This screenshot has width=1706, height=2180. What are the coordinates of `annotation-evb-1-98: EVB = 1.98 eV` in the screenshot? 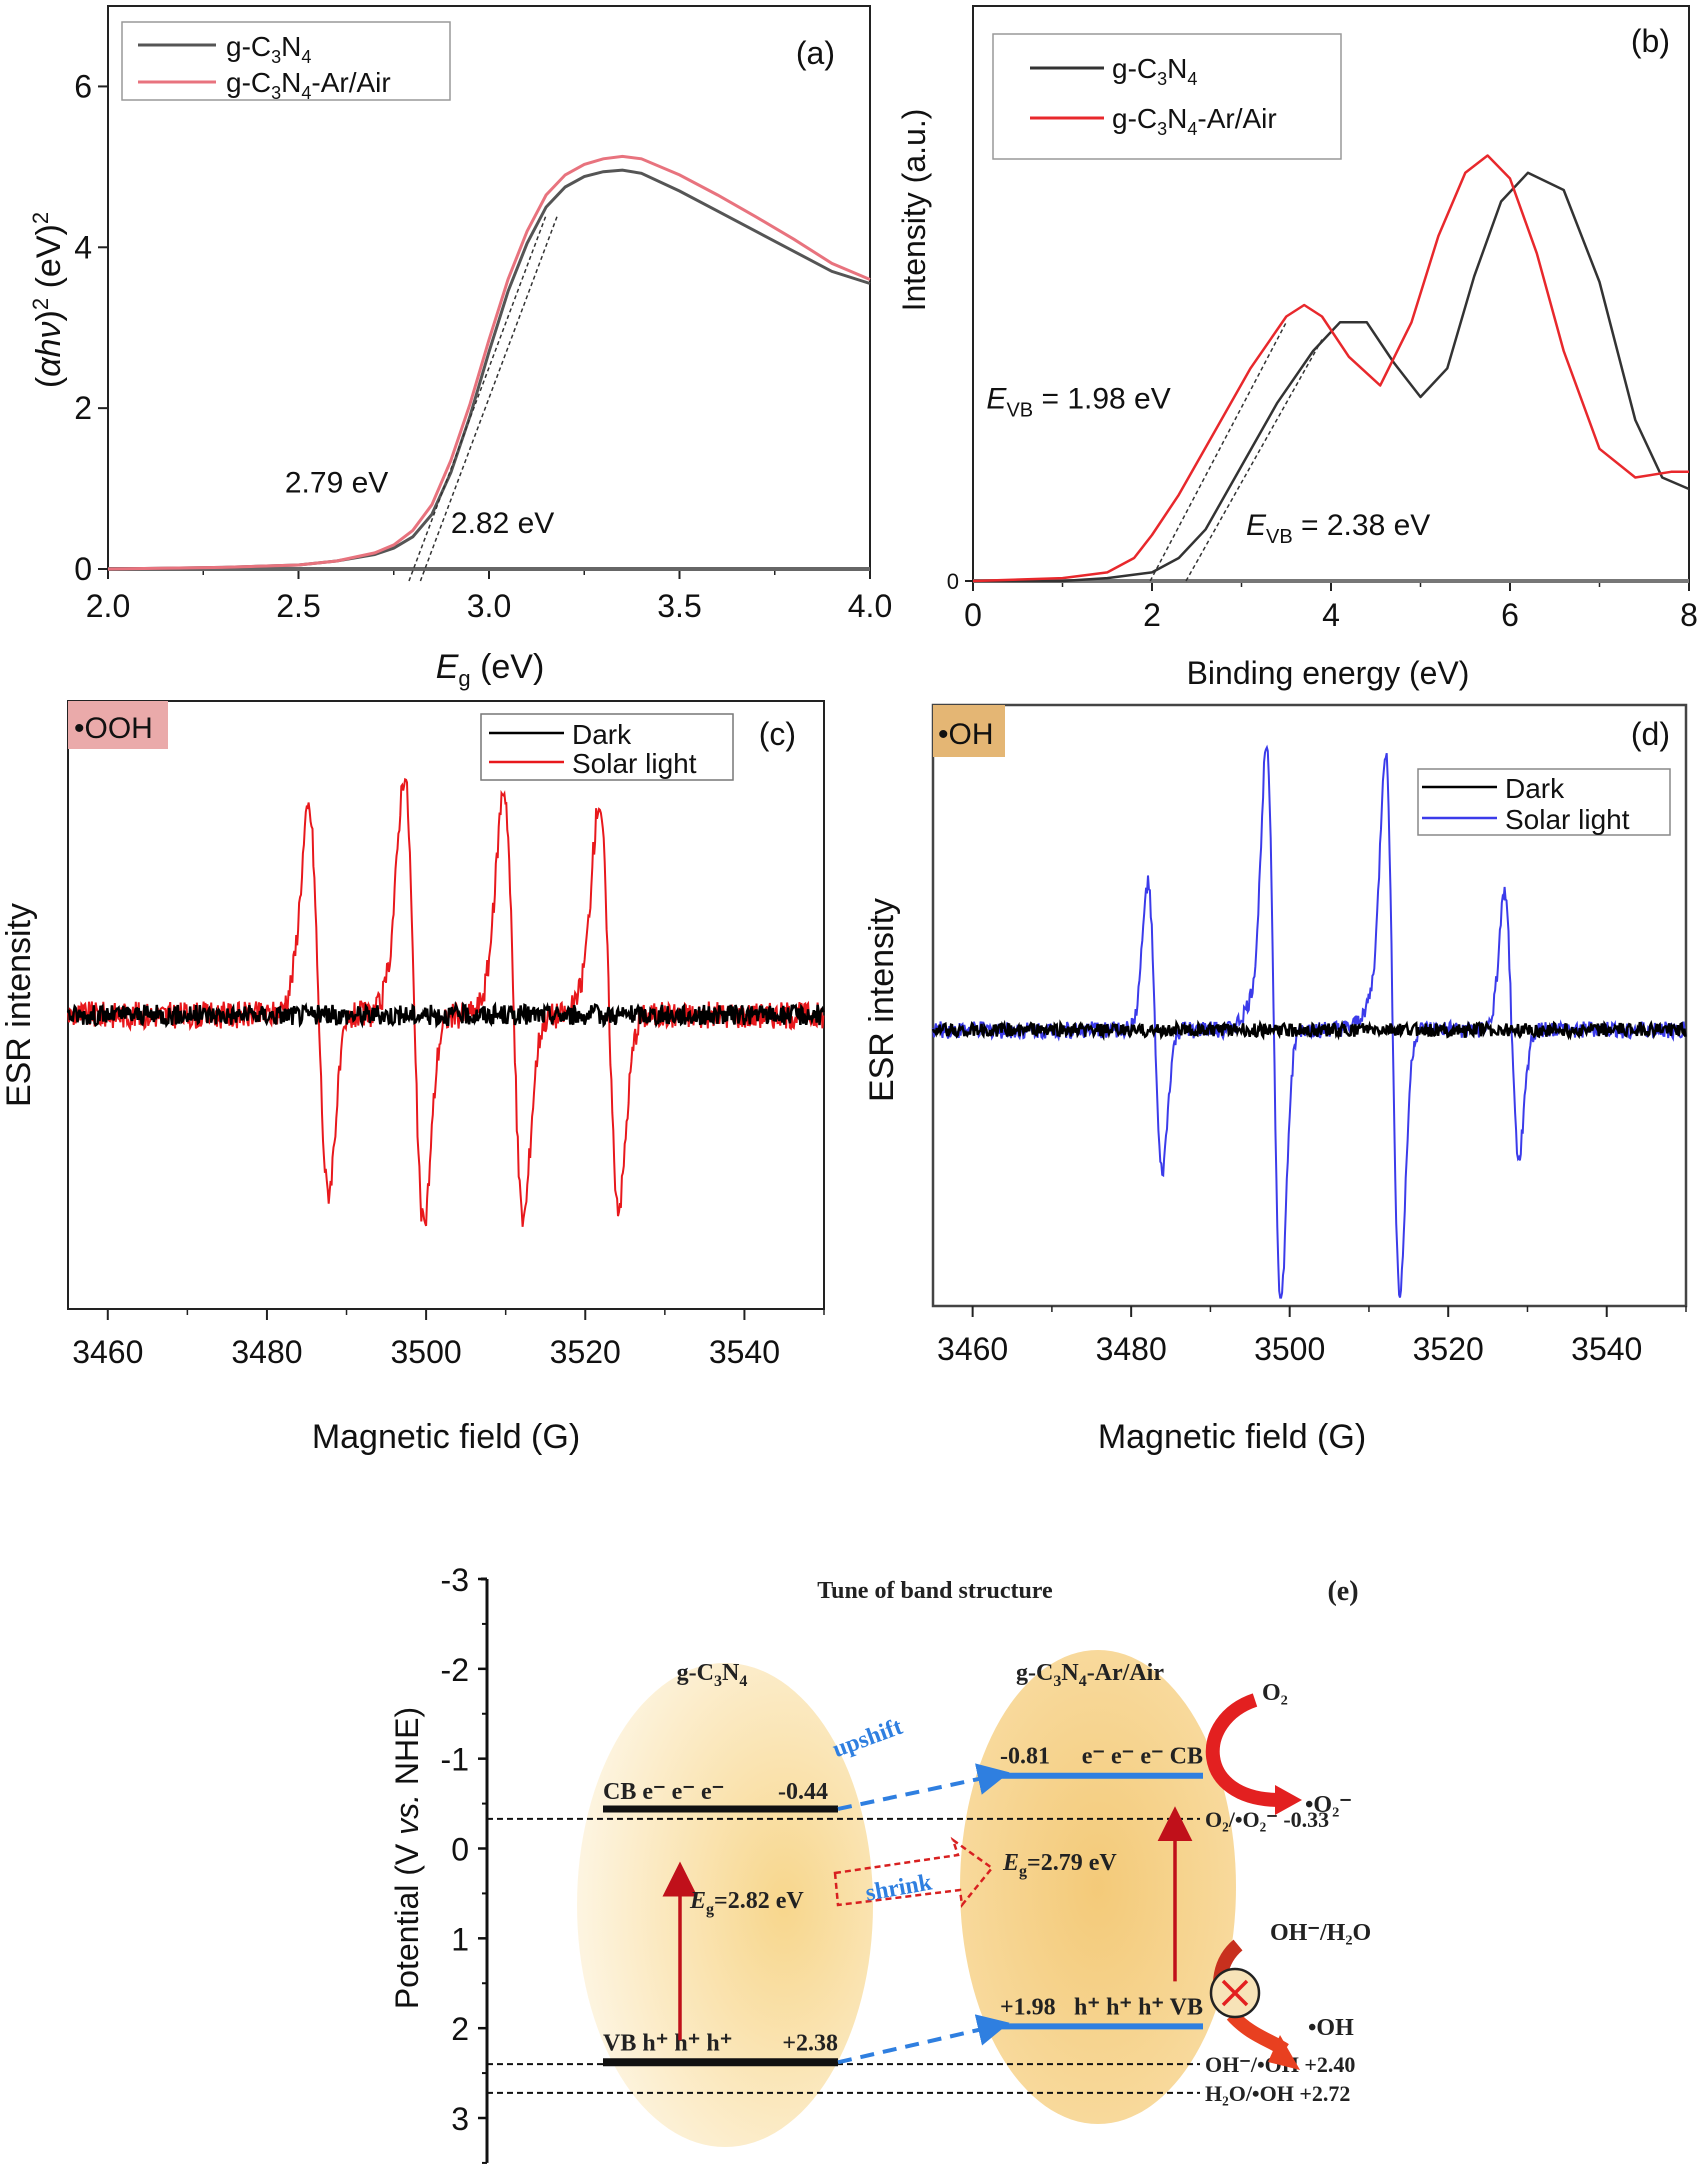 It's located at (1078, 402).